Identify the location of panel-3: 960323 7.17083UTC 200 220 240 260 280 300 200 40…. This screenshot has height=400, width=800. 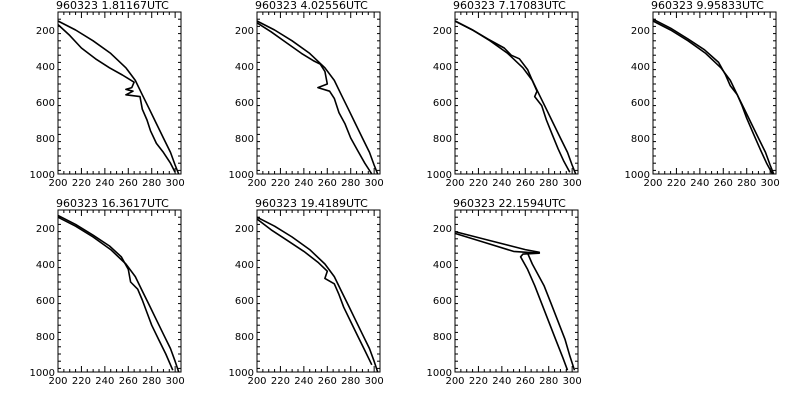
(504, 94).